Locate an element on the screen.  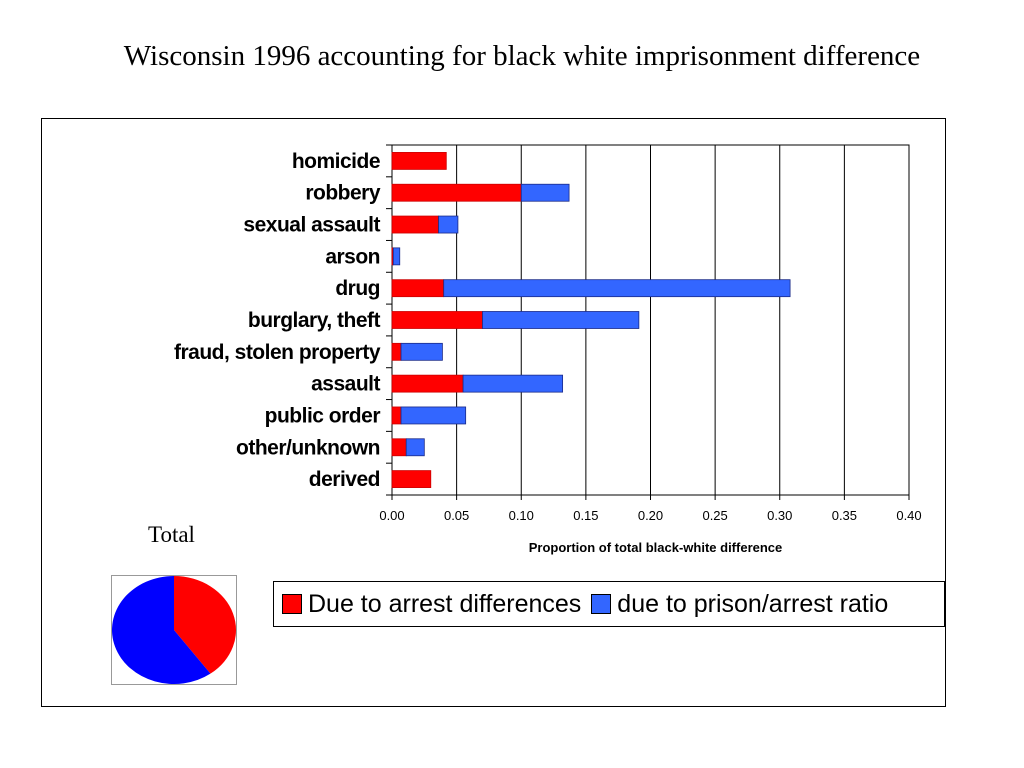
pie-chart is located at coordinates (173, 630).